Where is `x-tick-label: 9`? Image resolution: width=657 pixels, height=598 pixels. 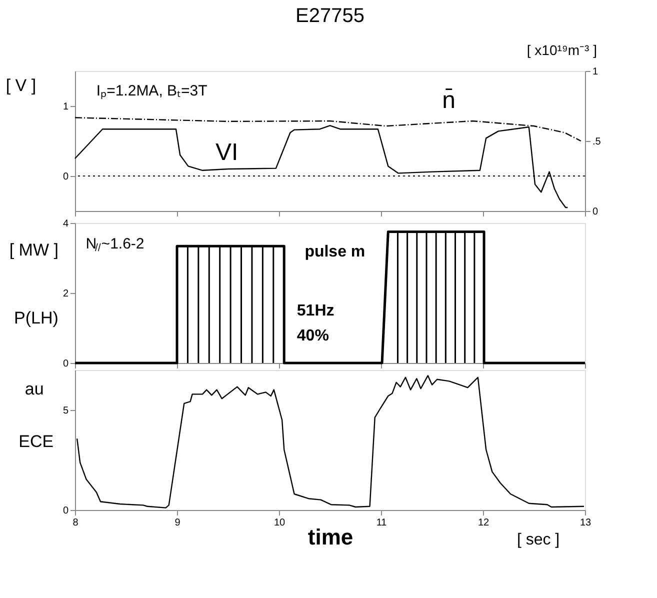
x-tick-label: 9 is located at coordinates (177, 523).